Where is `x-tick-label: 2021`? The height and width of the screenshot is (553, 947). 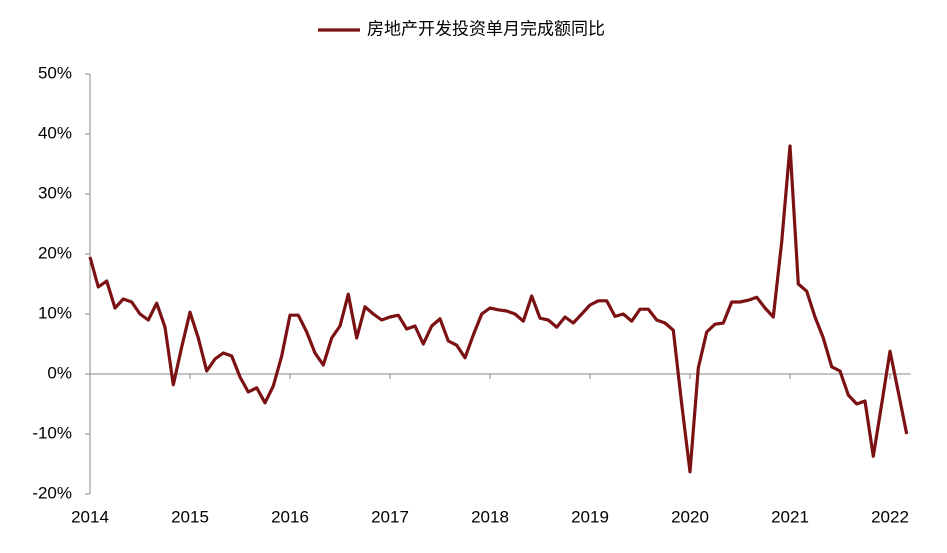 x-tick-label: 2021 is located at coordinates (790, 516).